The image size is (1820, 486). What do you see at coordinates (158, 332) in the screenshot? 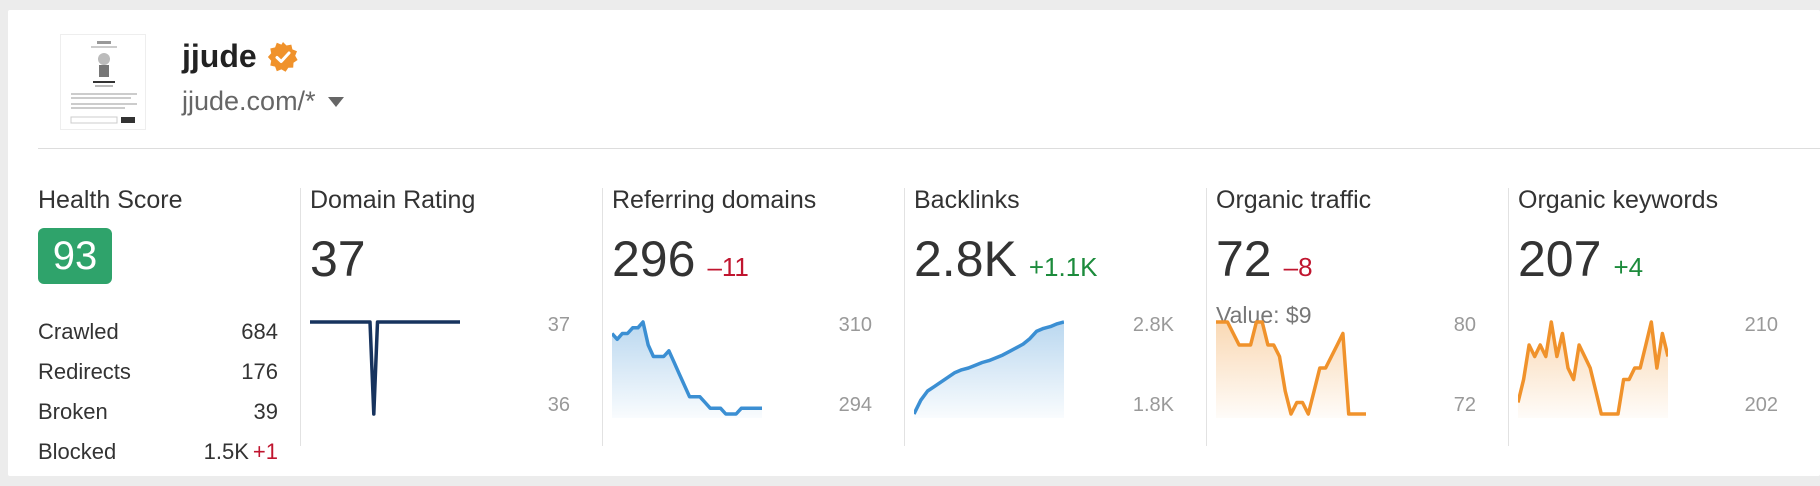
I see `stat-row-crawled: Crawled 684` at bounding box center [158, 332].